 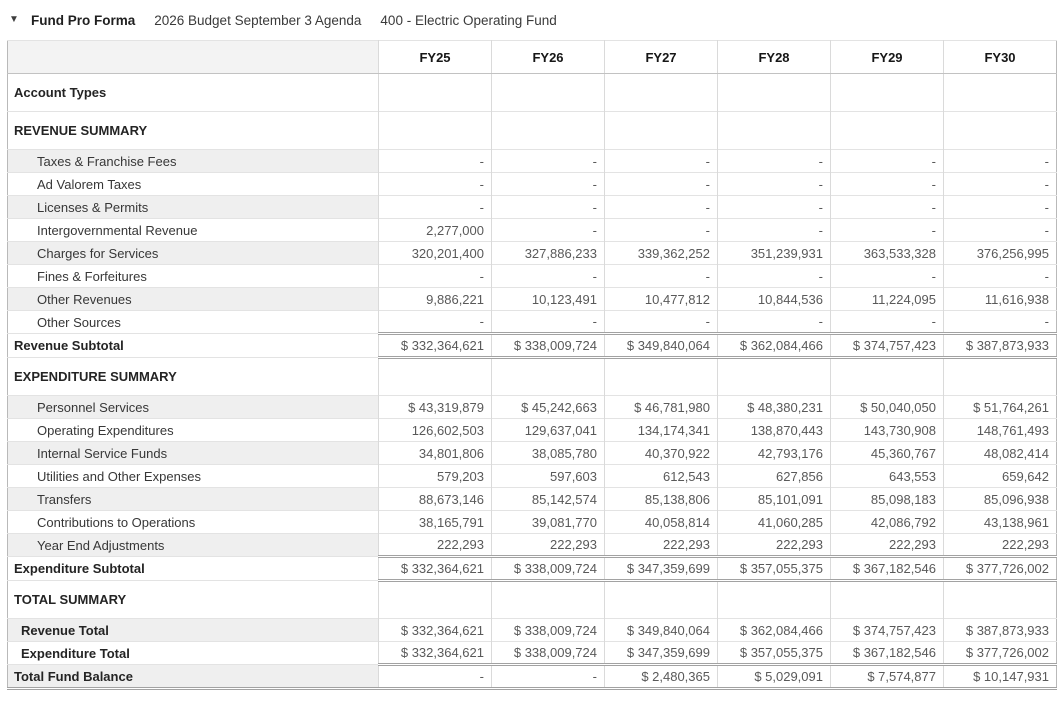 I want to click on table-row: Intergovernmental Revenue 2,277,000- - - - -, so click(x=532, y=230).